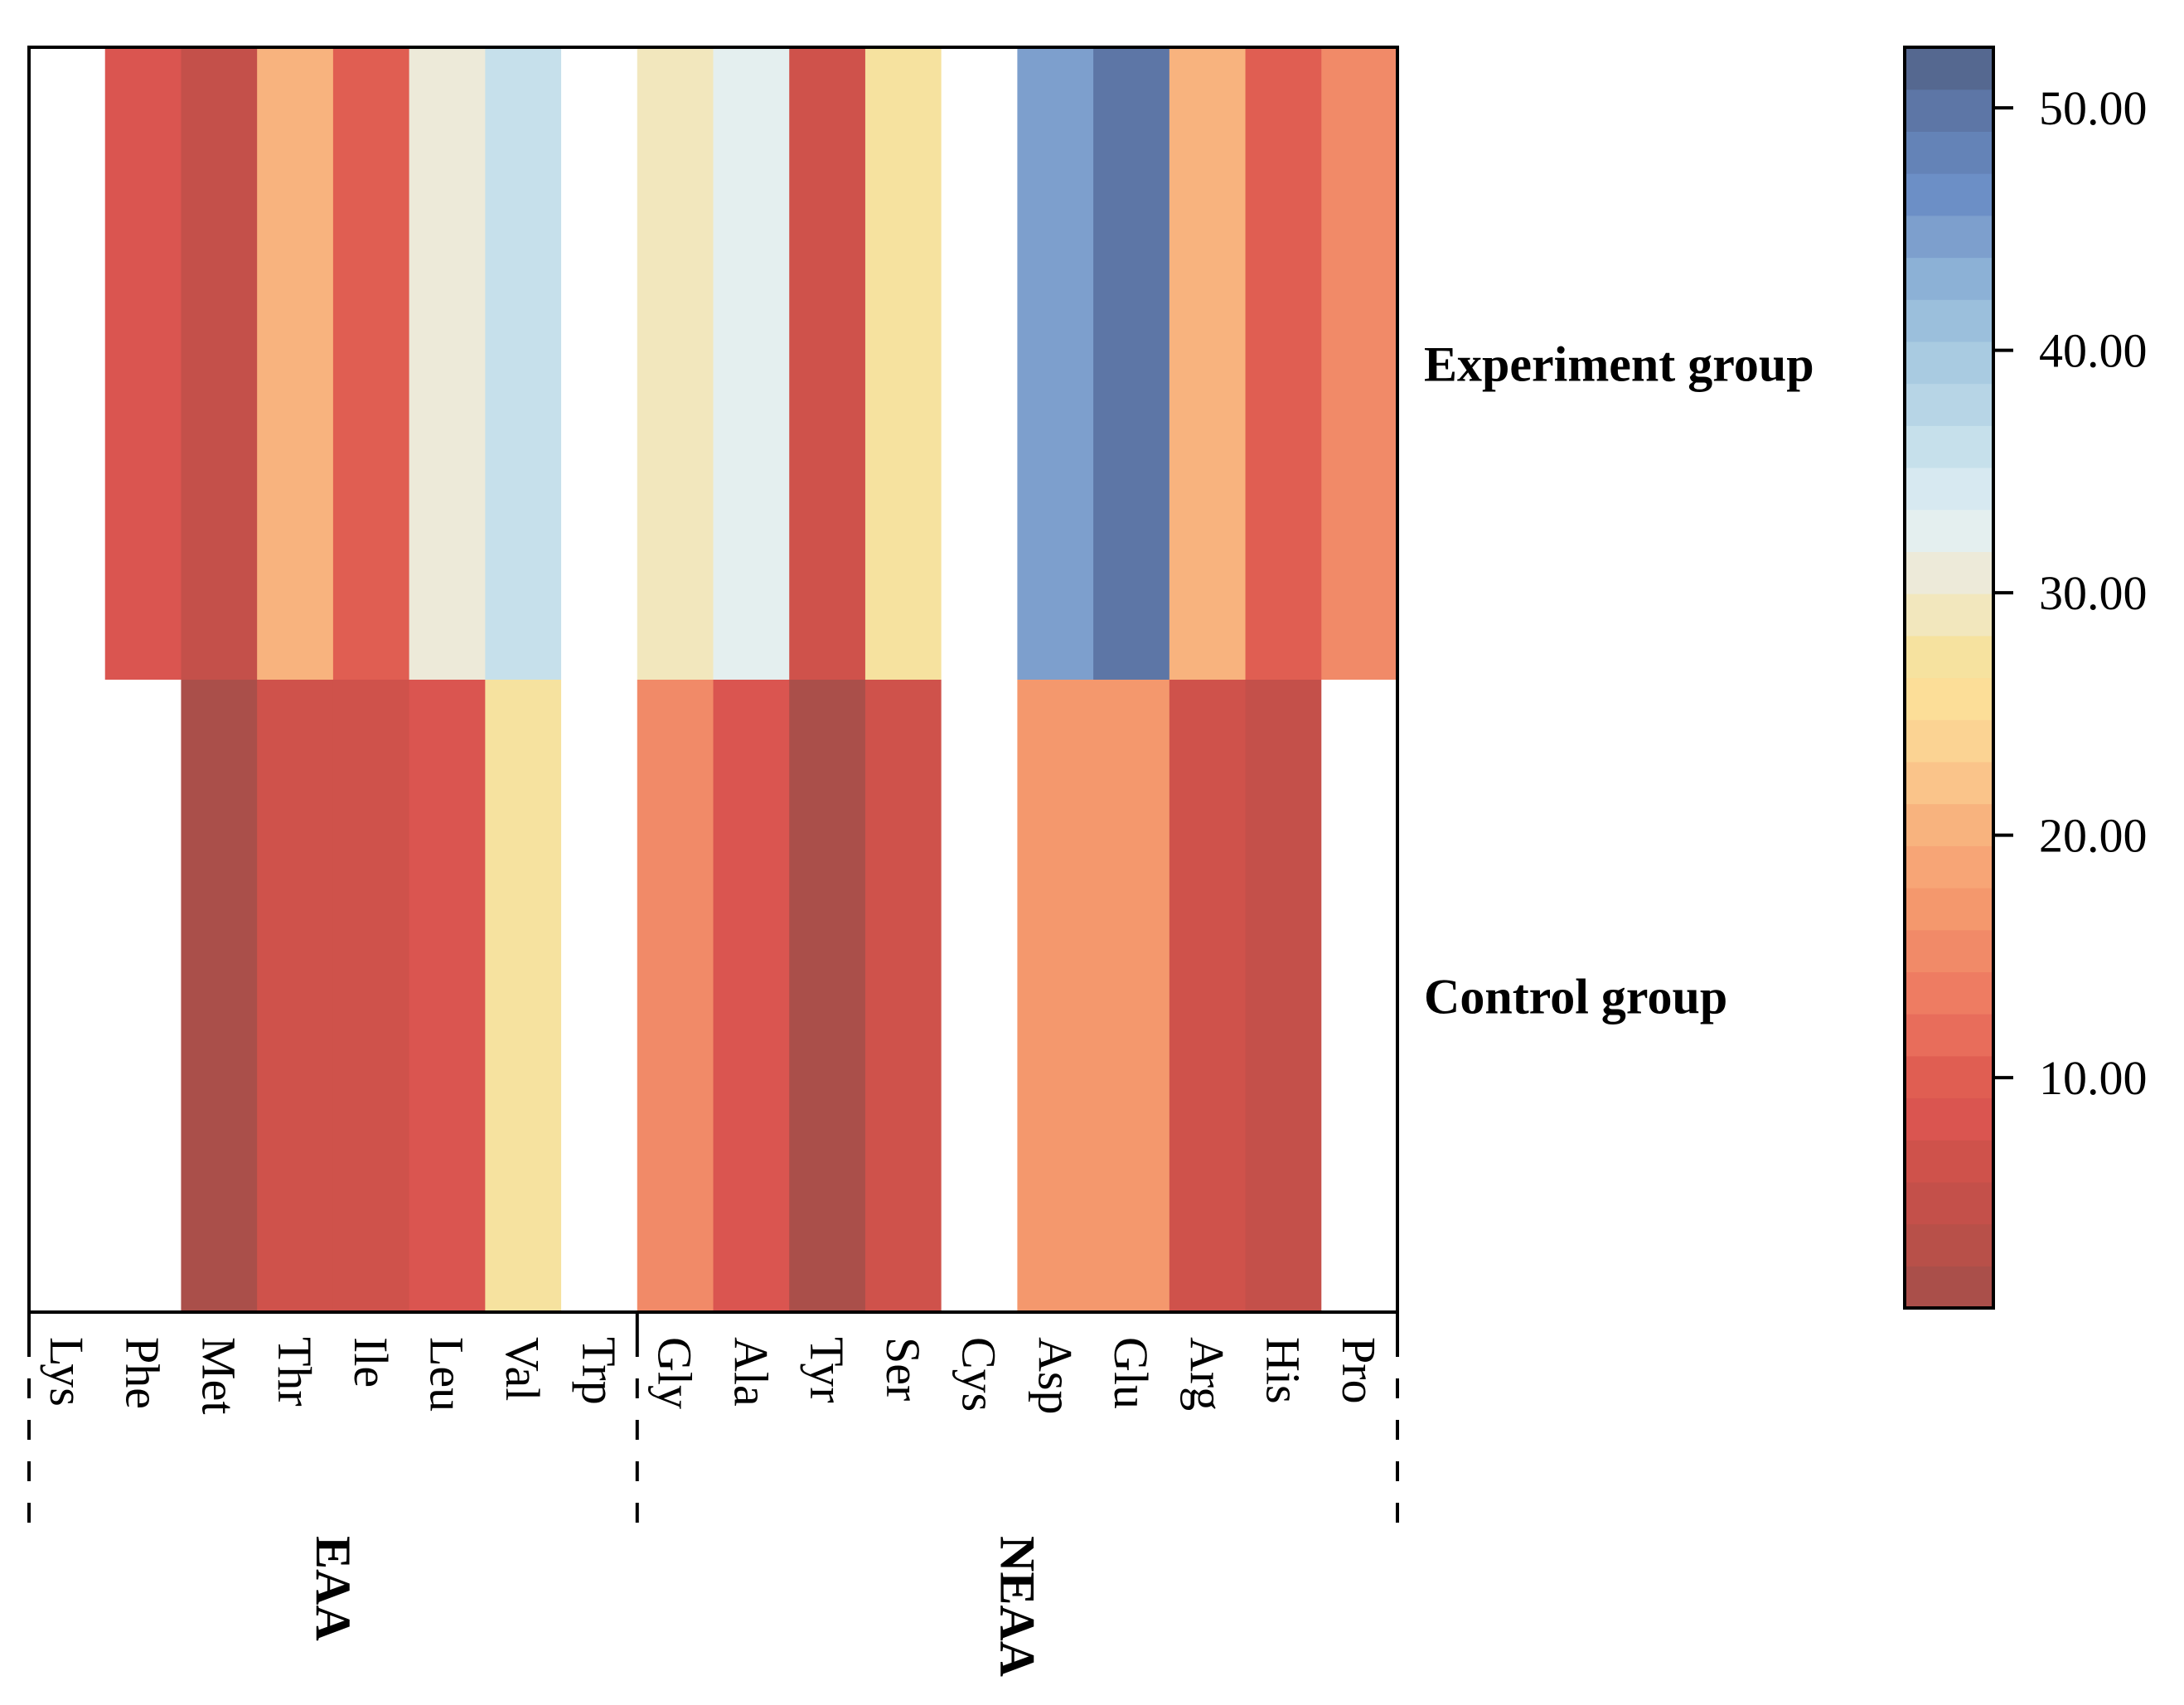 This screenshot has width=2184, height=1705. What do you see at coordinates (2093, 108) in the screenshot?
I see `colorbar-tick-label: 50.00` at bounding box center [2093, 108].